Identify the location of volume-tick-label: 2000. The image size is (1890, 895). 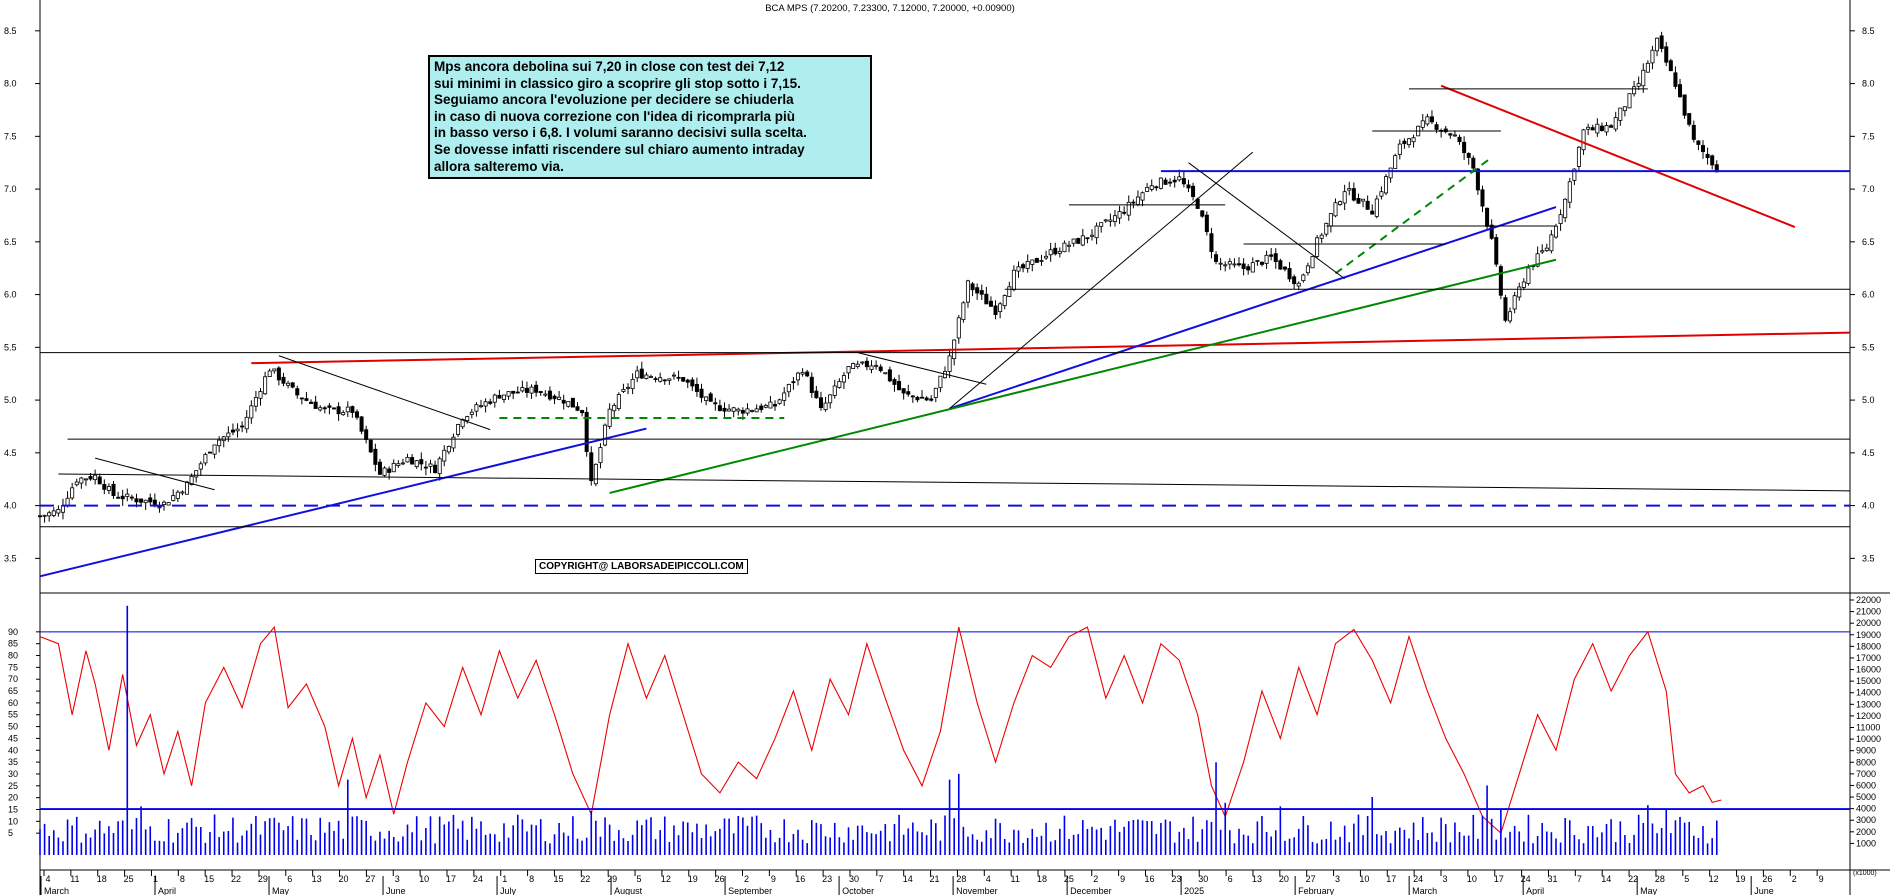
(1866, 832).